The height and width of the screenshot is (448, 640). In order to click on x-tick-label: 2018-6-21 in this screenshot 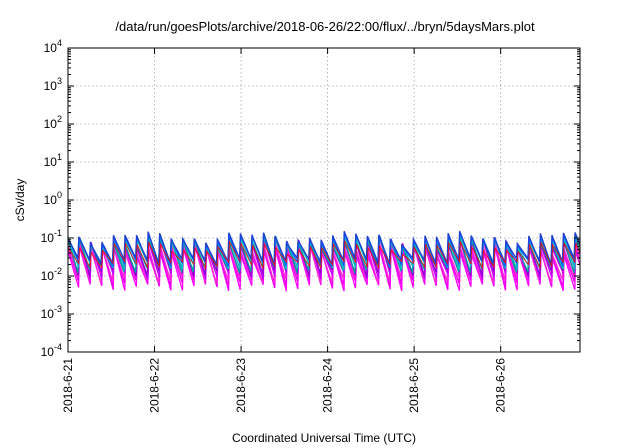, I will do `click(68, 385)`.